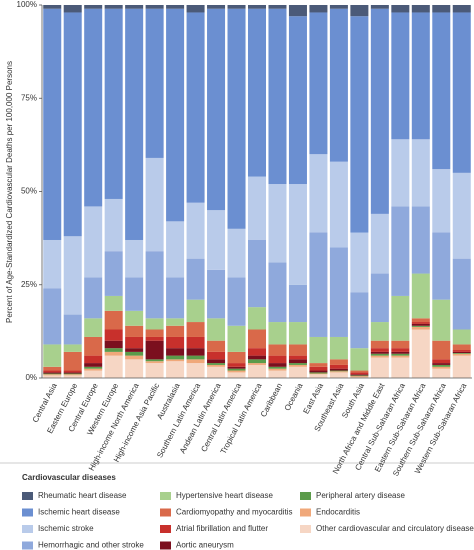 The width and height of the screenshot is (474, 550). Describe the element at coordinates (29, 284) in the screenshot. I see `y-tick-label: 25%` at that location.